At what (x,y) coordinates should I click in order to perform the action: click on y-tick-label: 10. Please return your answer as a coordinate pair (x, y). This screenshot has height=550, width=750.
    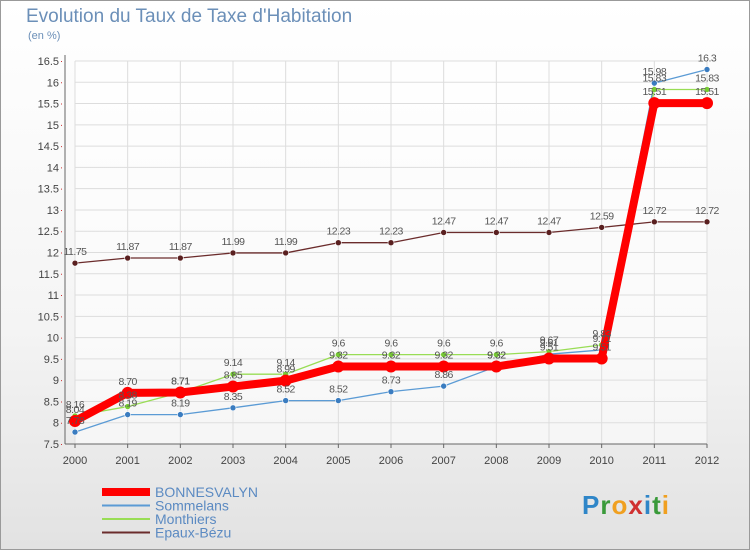
    Looking at the image, I should click on (53, 339).